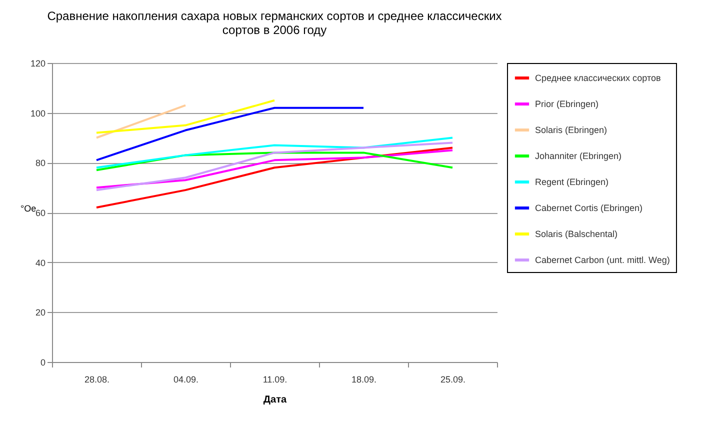 The image size is (720, 446). Describe the element at coordinates (567, 104) in the screenshot. I see `legend-label: Prior (Ebringen)` at that location.